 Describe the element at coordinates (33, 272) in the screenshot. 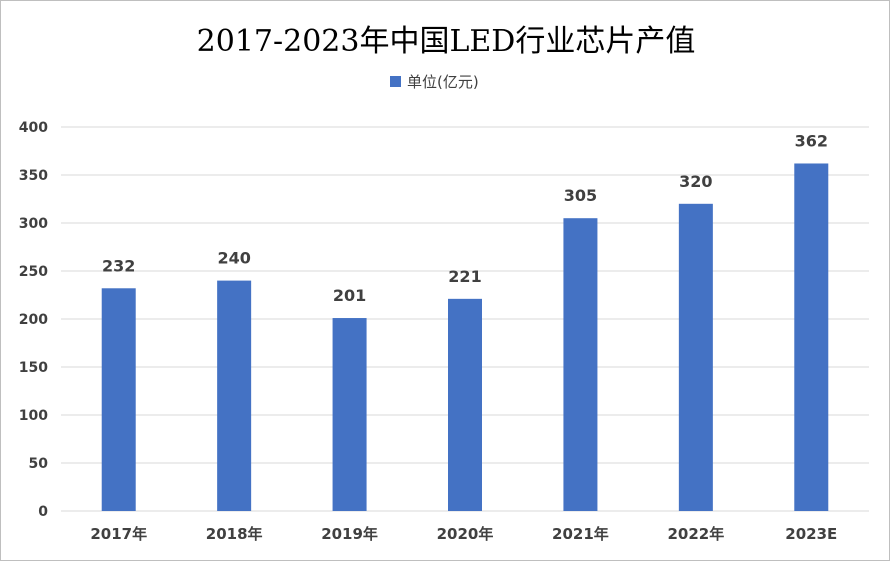

I see `y-tick-label: 250` at that location.